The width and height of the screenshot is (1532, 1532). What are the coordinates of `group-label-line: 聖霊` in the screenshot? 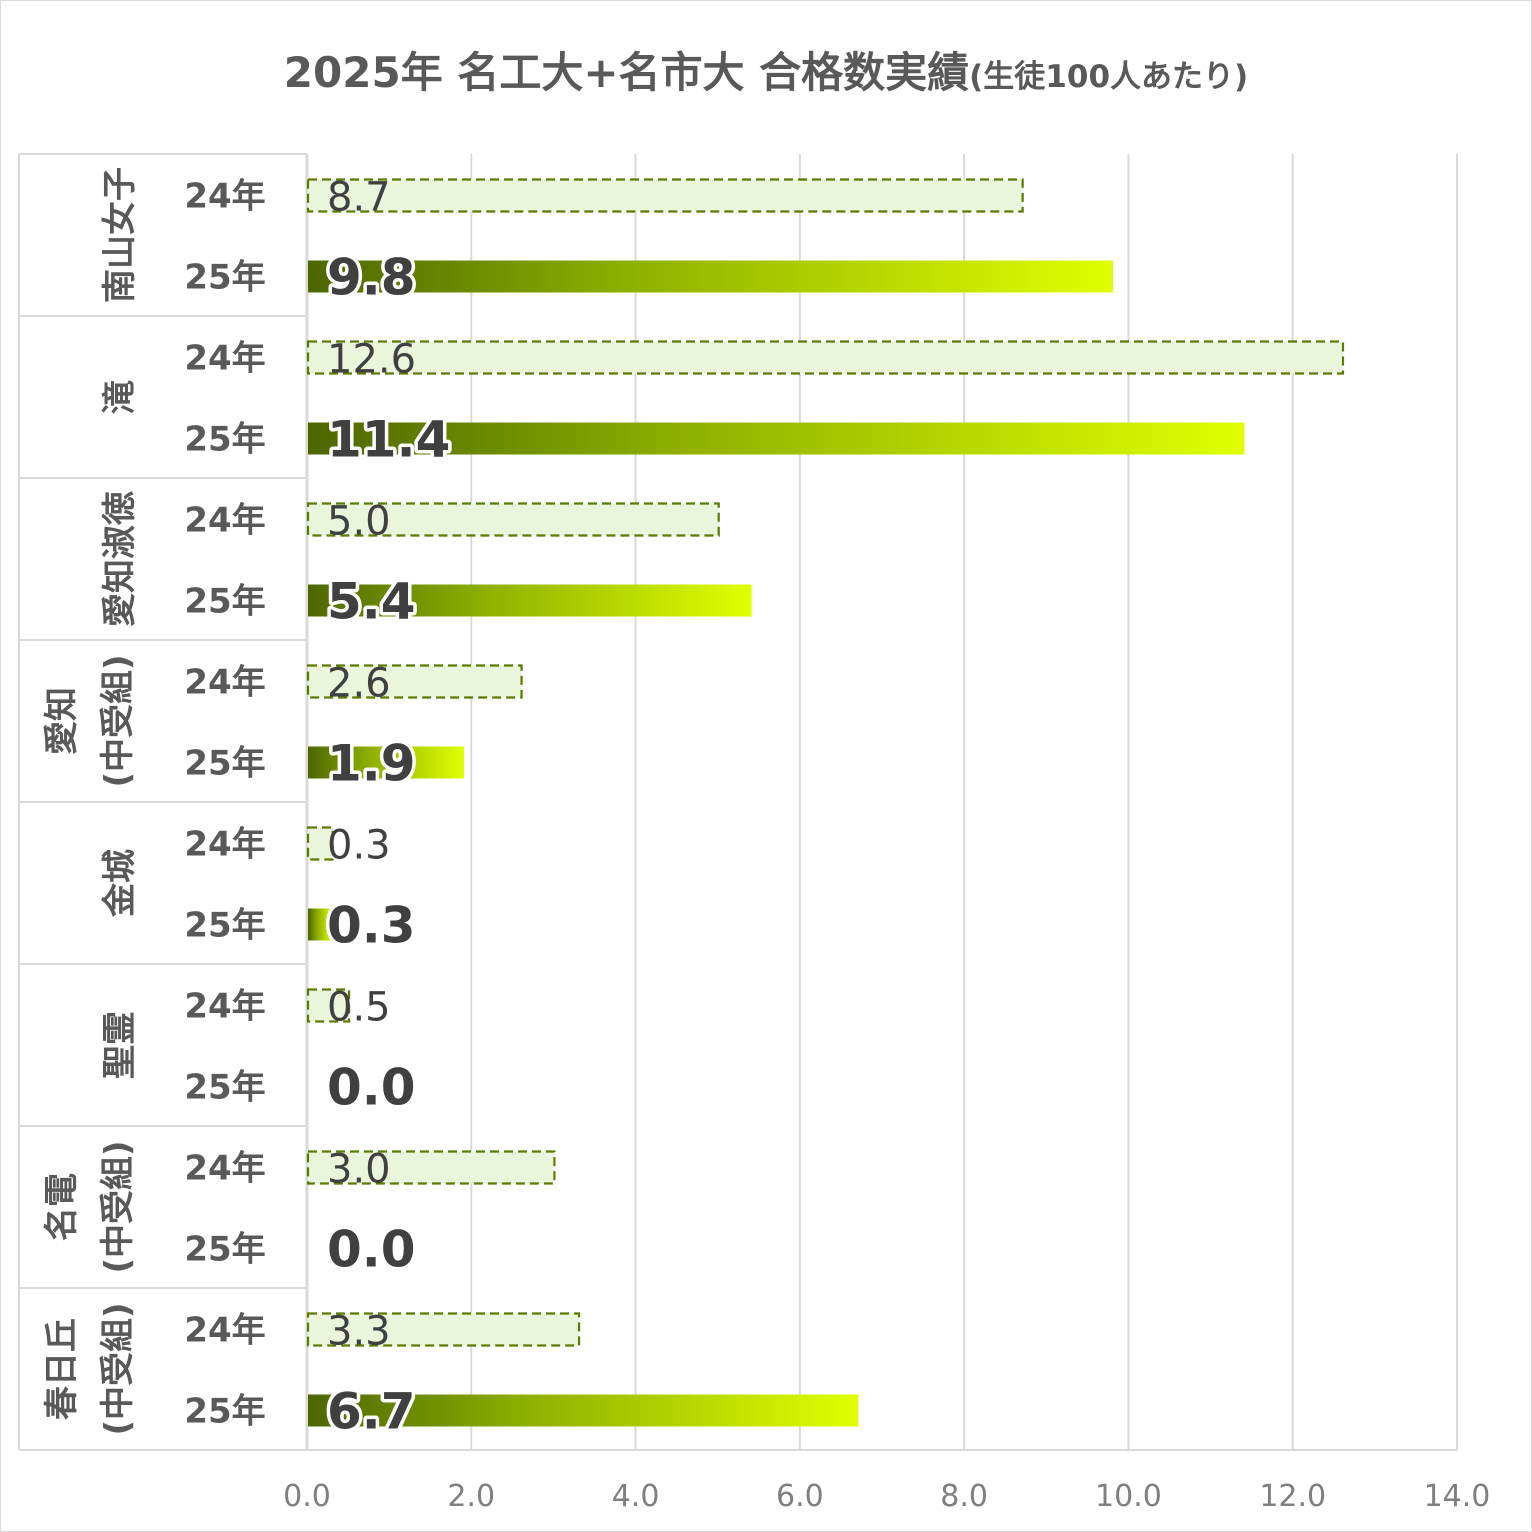 It's located at (120, 1045).